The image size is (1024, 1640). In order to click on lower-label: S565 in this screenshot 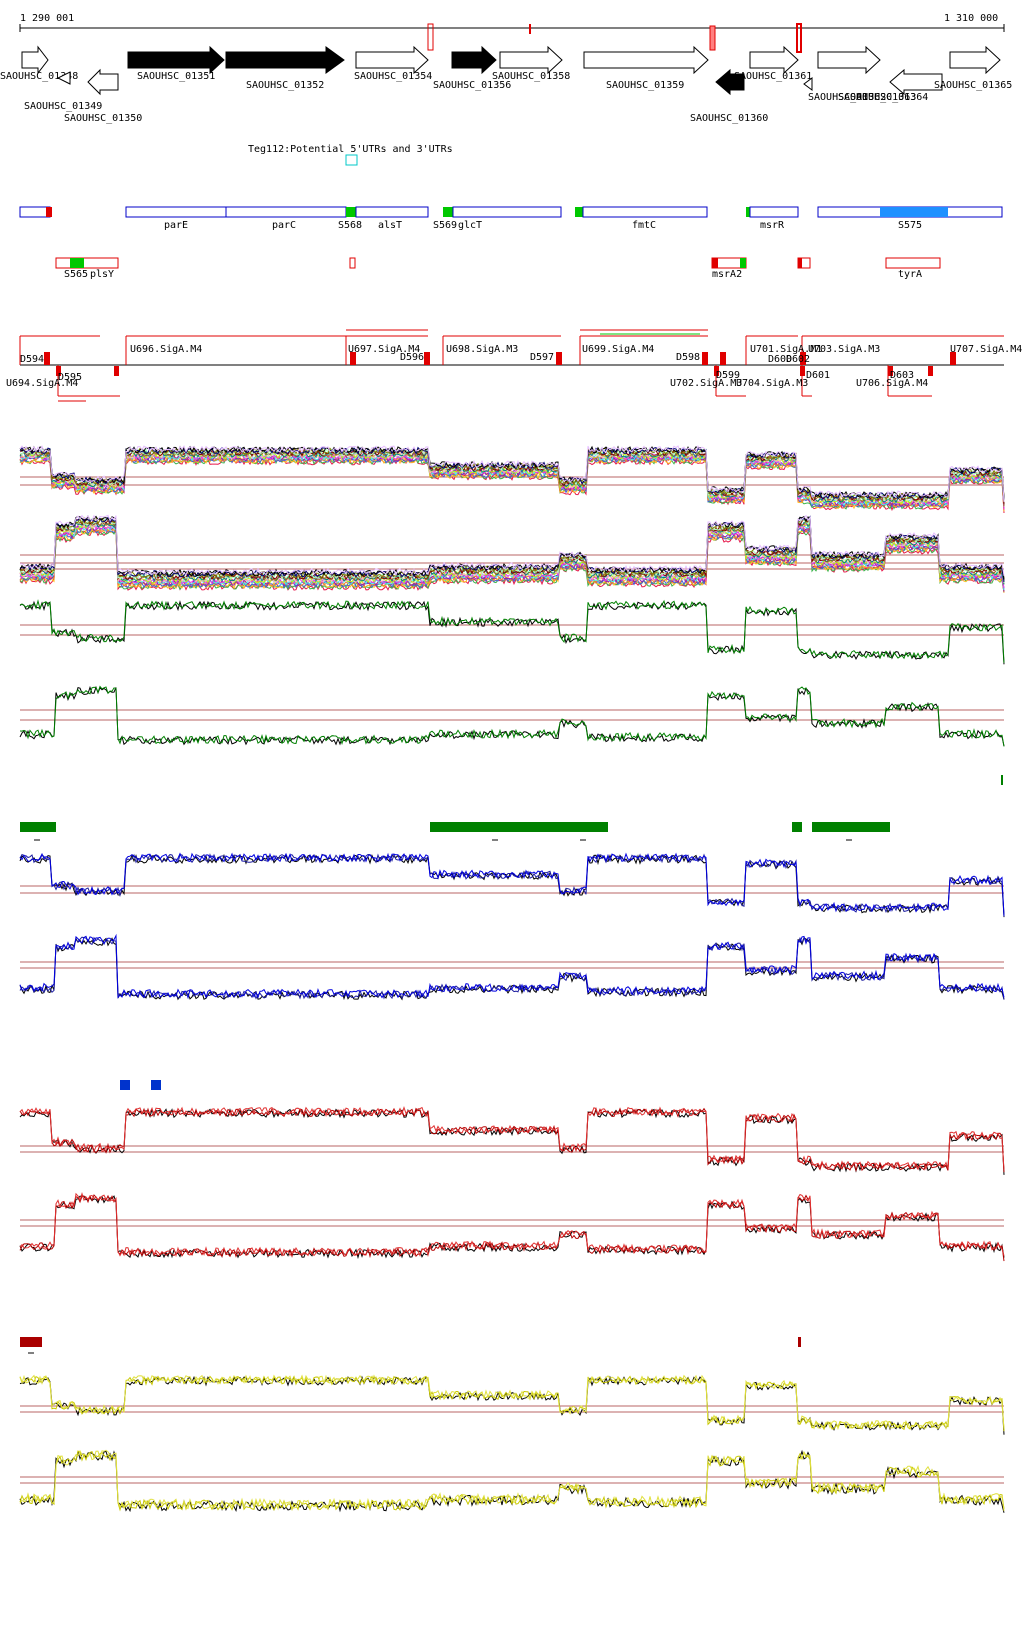, I will do `click(76, 274)`.